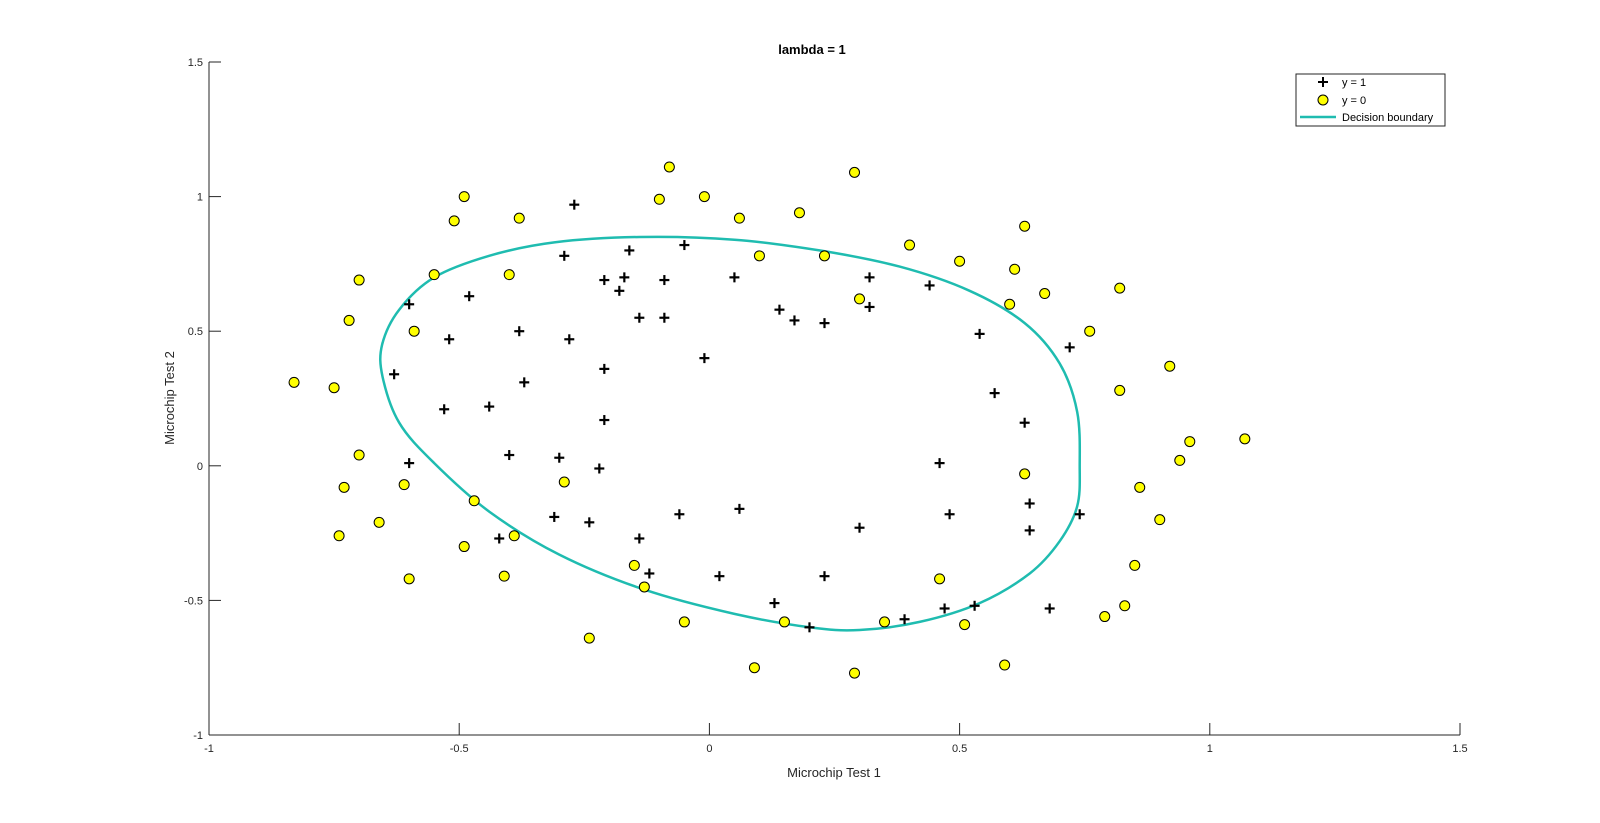 This screenshot has height=823, width=1600. I want to click on x-tick-label: -0.5, so click(459, 749).